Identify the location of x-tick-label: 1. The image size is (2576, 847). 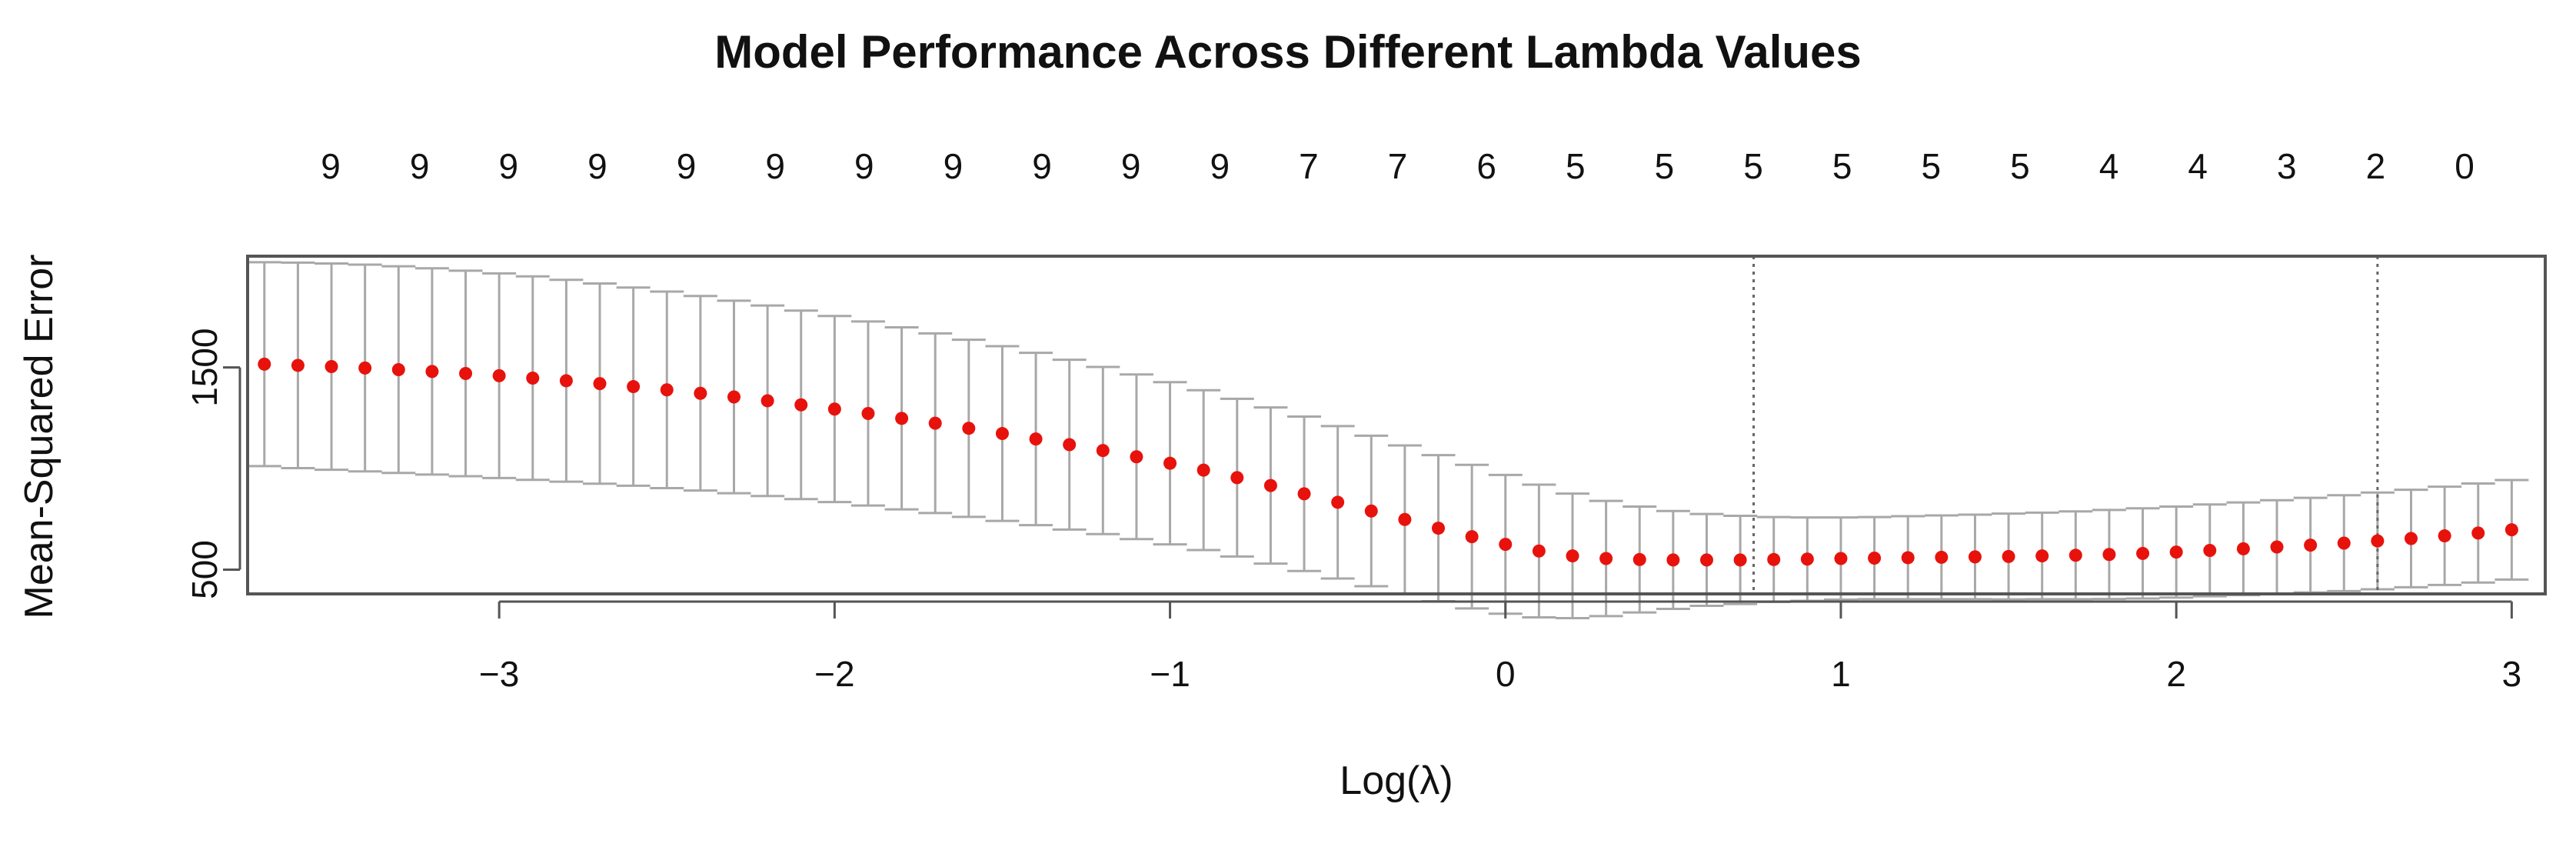
(1841, 674).